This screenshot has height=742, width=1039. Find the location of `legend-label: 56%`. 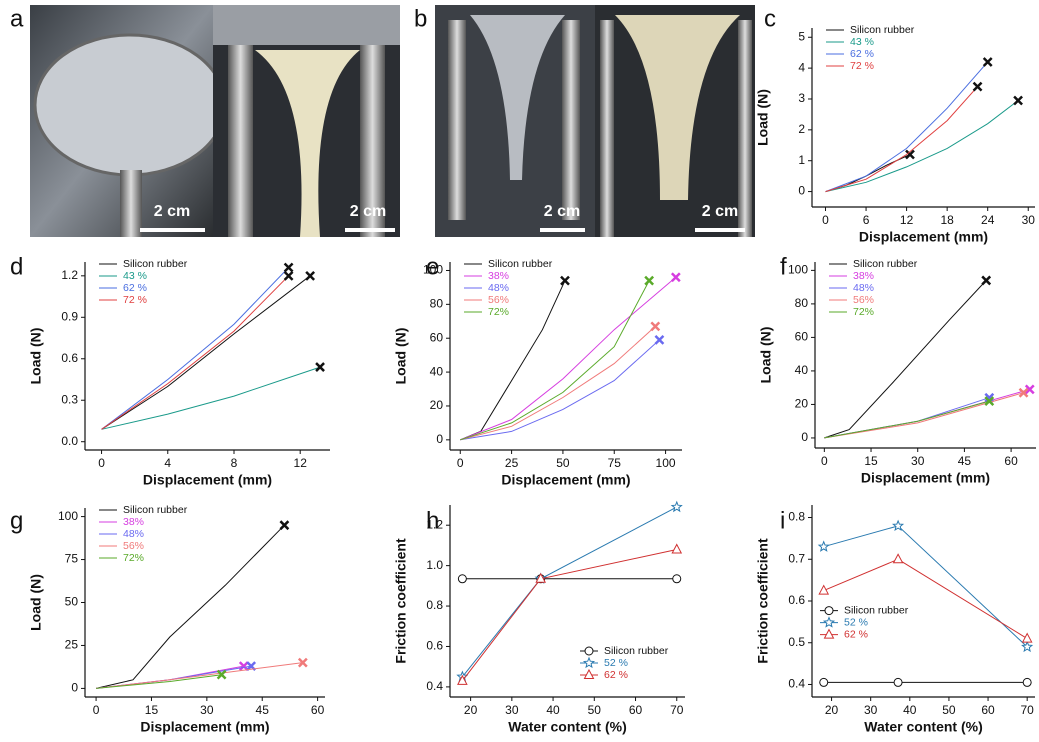

legend-label: 56% is located at coordinates (498, 300).